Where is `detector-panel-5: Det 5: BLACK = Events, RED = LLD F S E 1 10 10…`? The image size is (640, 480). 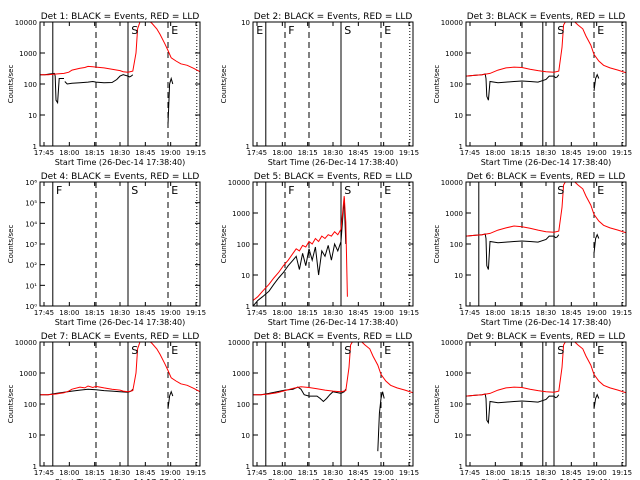
detector-panel-5: Det 5: BLACK = Events, RED = LLD F S E 1 10 10… is located at coordinates (319, 249).